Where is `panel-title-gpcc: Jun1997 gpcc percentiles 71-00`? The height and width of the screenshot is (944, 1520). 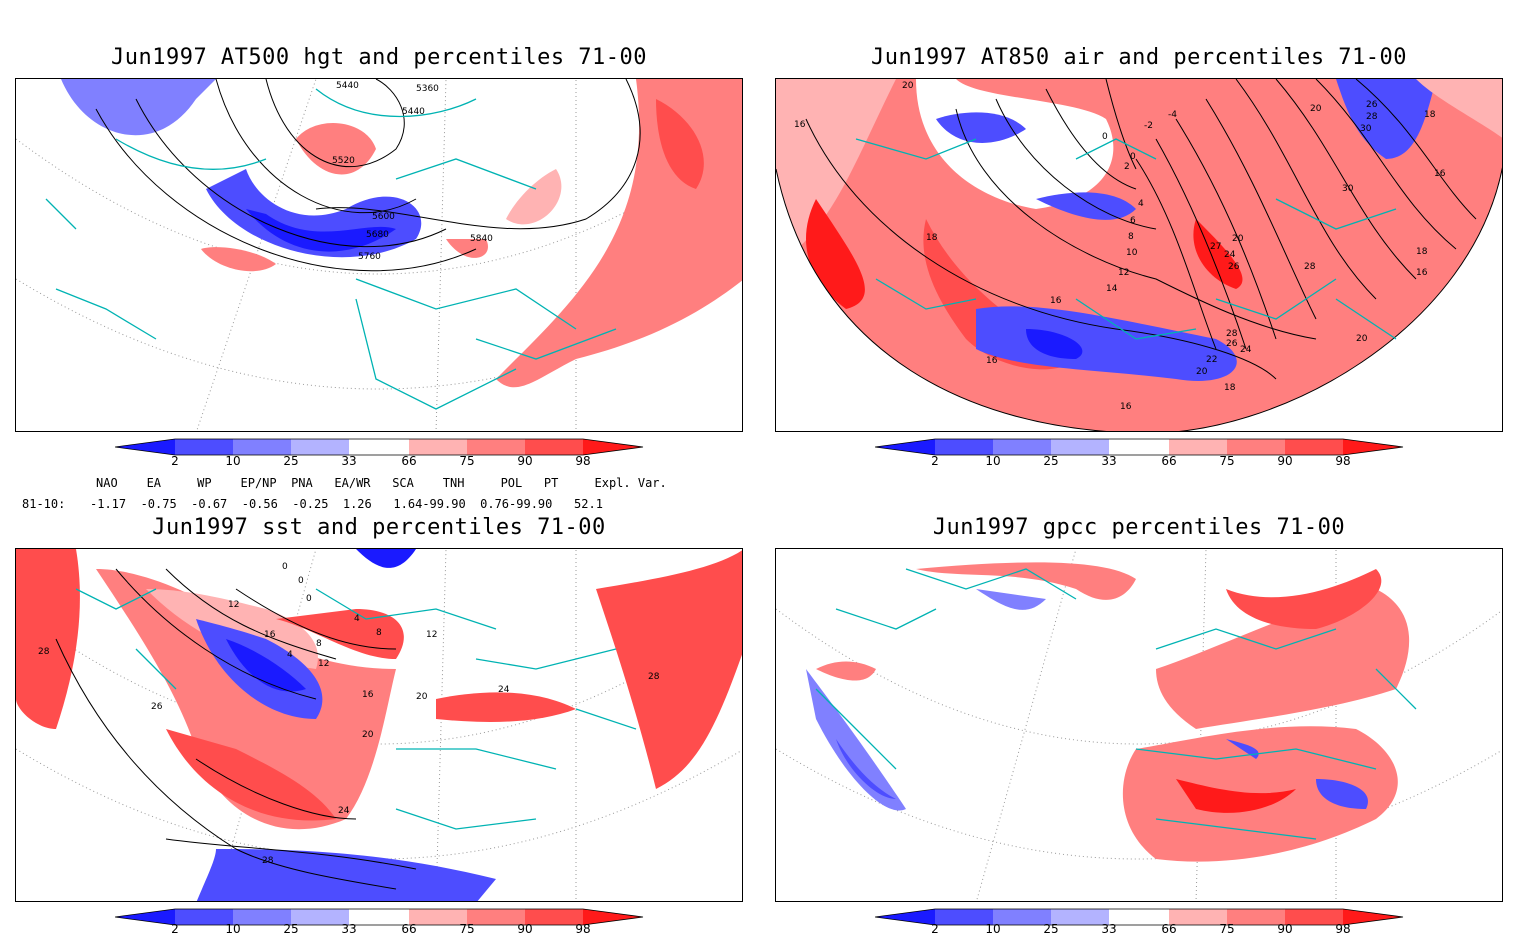
panel-title-gpcc: Jun1997 gpcc percentiles 71-00 is located at coordinates (1139, 527).